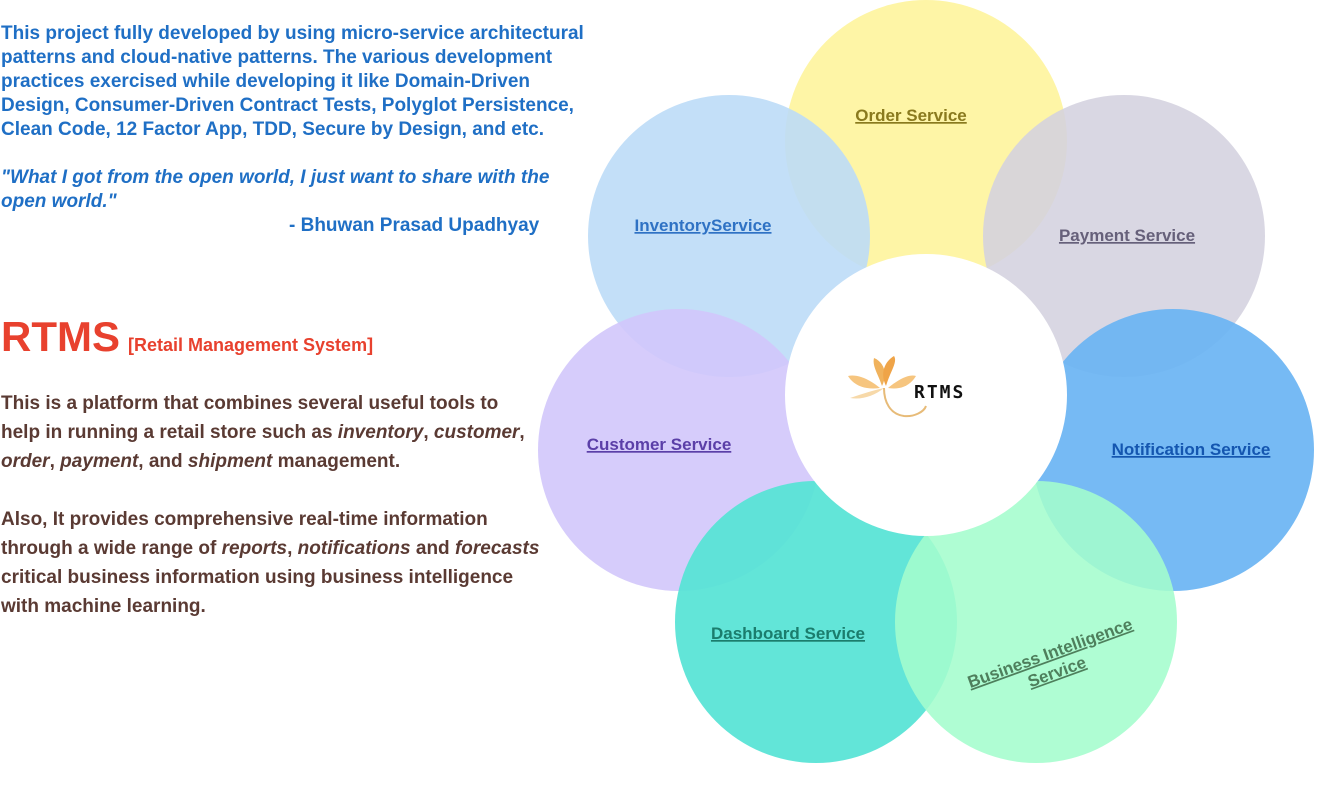 This screenshot has width=1331, height=785. I want to click on inventory-service-circle, so click(729, 236).